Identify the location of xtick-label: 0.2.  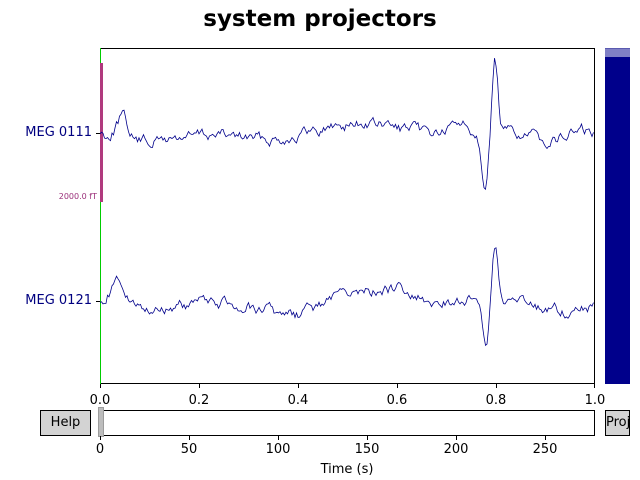
(199, 400).